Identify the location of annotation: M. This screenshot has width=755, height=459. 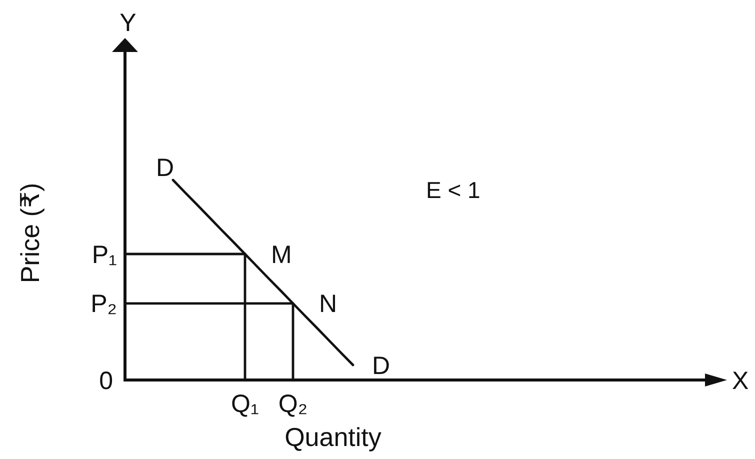
(281, 254).